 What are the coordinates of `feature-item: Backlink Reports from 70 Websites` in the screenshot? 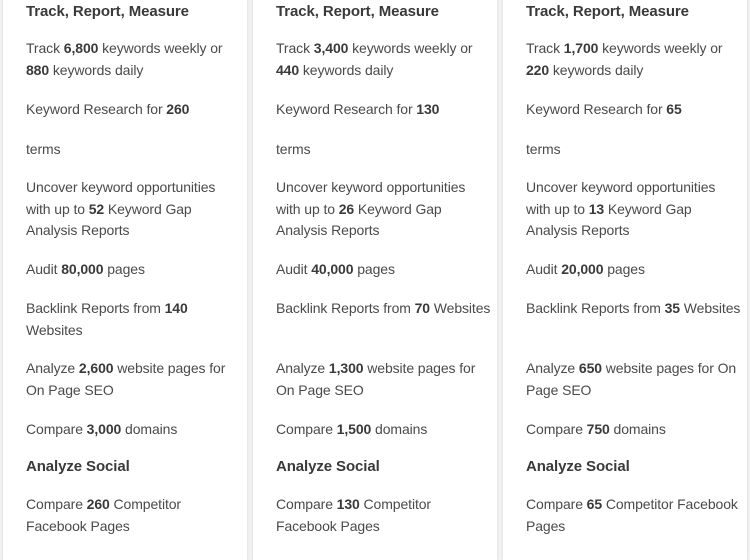 It's located at (383, 309).